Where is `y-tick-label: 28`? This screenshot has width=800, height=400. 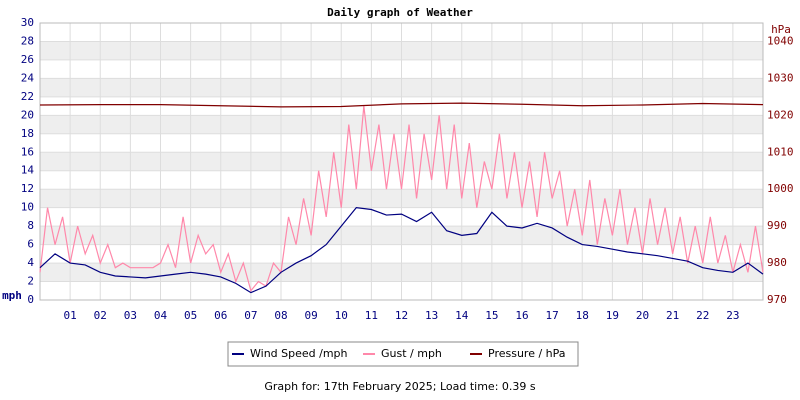
y-tick-label: 28 is located at coordinates (27, 40).